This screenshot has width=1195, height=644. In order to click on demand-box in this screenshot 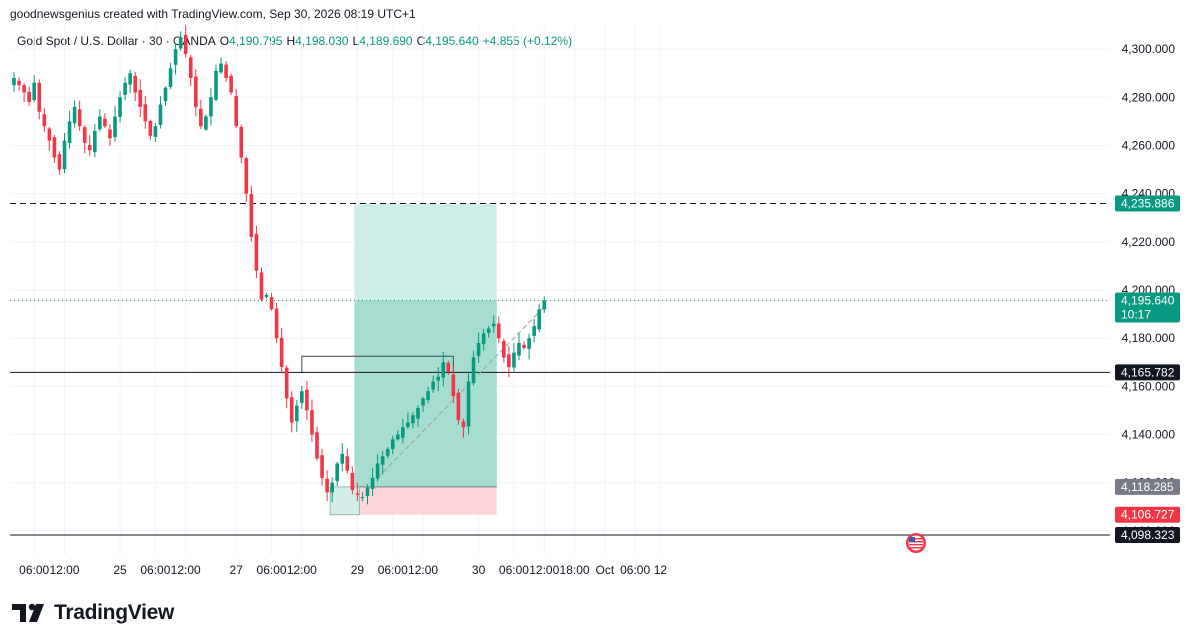, I will do `click(344, 501)`.